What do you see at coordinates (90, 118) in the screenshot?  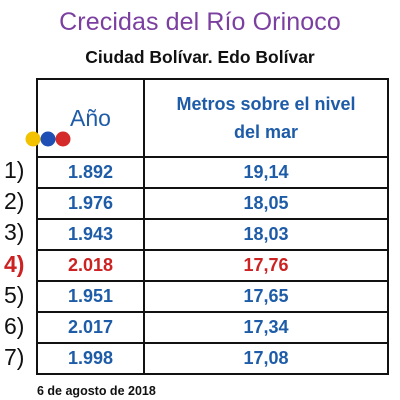 I see `year-column-header: Año` at bounding box center [90, 118].